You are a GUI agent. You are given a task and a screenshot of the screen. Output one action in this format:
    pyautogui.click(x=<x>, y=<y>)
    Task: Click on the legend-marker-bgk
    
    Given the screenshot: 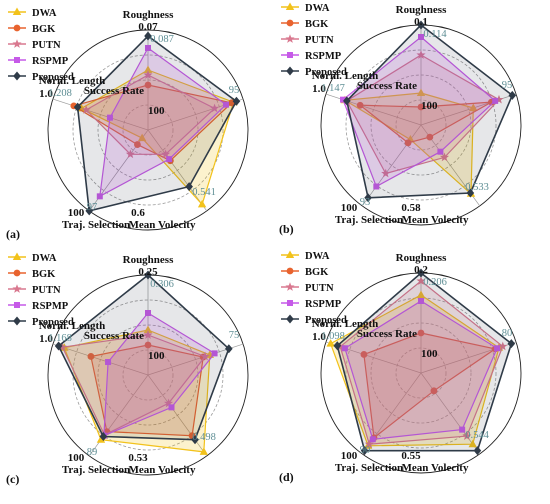 What is the action you would take?
    pyautogui.click(x=290, y=23)
    